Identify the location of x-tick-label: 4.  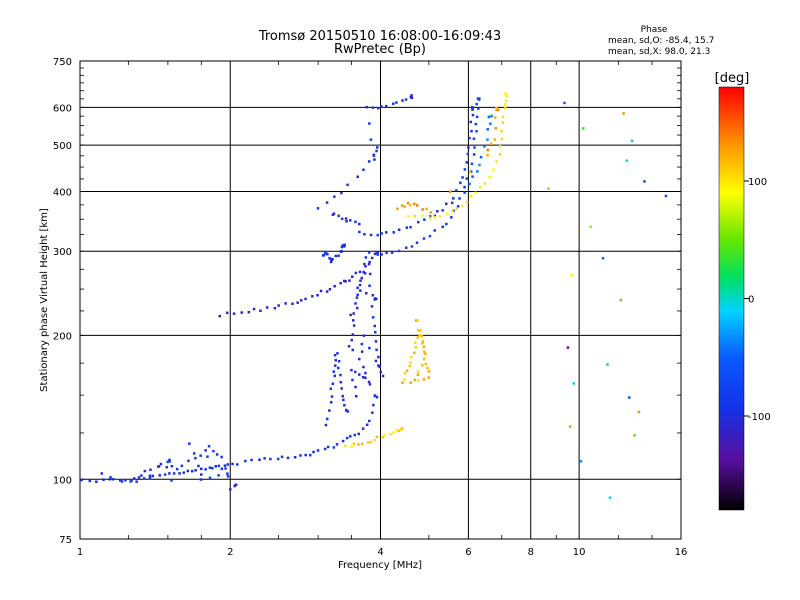
(380, 552).